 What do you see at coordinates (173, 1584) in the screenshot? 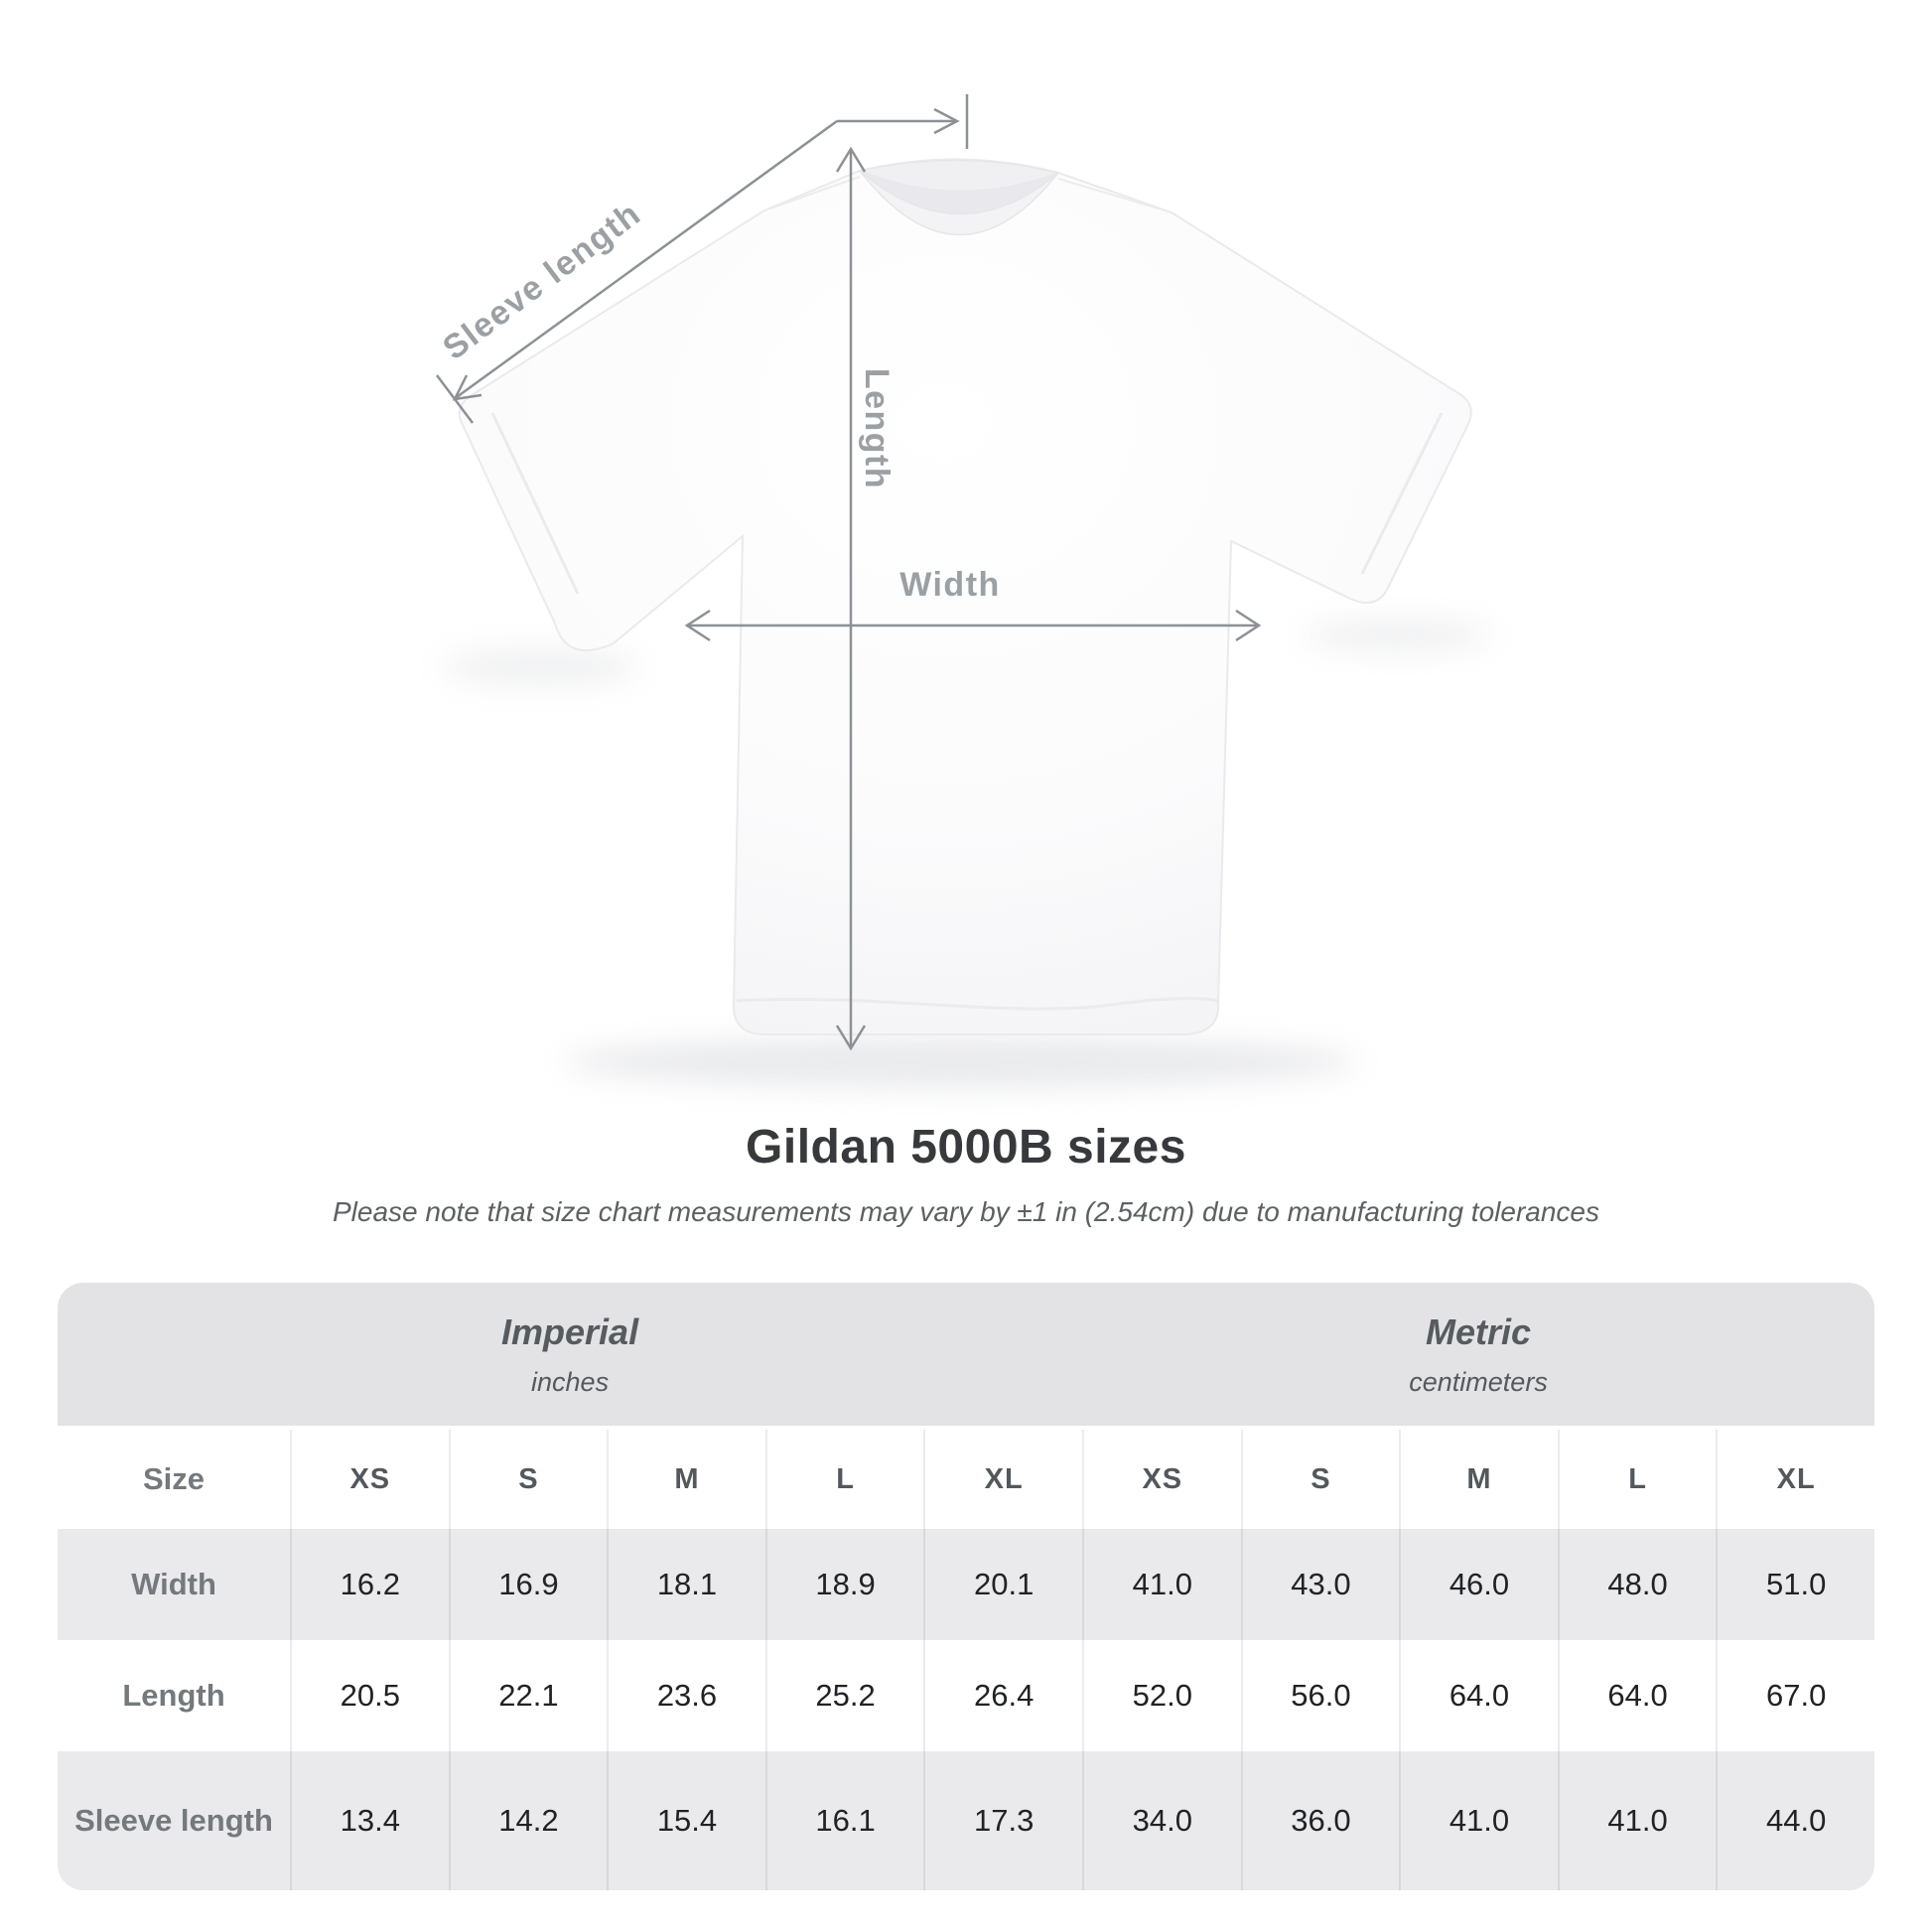
I see `row-label: Width` at bounding box center [173, 1584].